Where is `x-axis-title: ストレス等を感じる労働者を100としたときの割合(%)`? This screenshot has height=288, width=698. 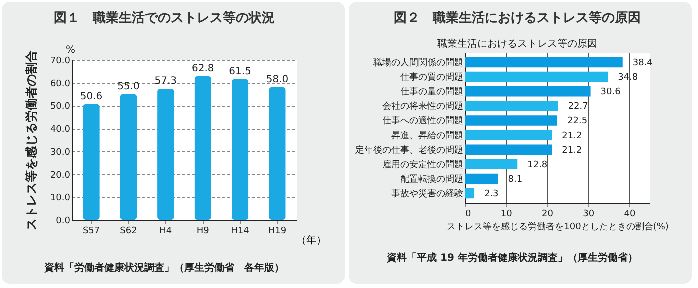 x-axis-title: ストレス等を感じる労働者を100としたときの割合(%) is located at coordinates (558, 227).